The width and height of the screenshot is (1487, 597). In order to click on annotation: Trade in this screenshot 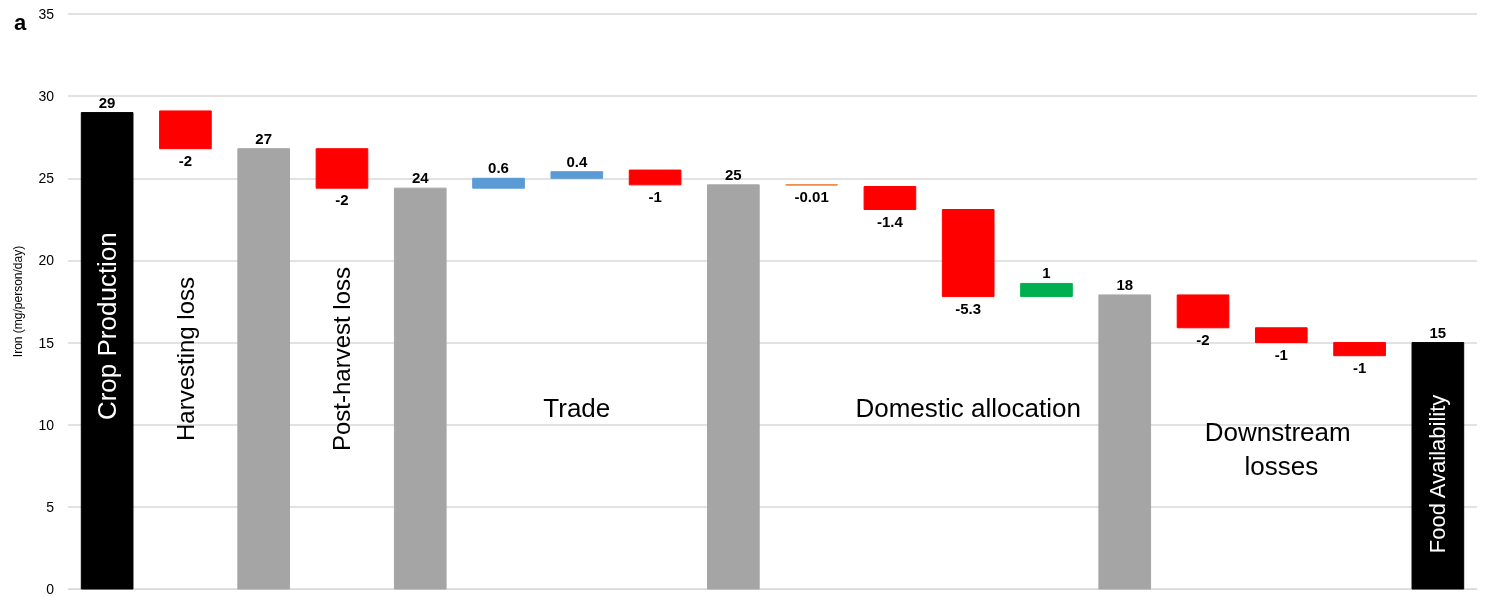, I will do `click(577, 408)`.